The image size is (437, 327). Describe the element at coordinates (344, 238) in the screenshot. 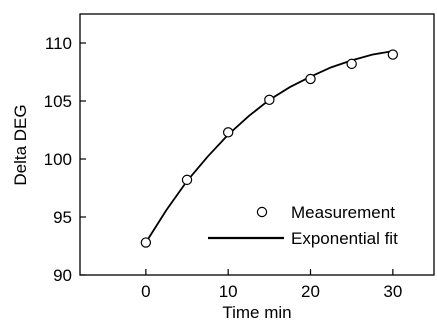

I see `legend-label-fit: Exponential fit` at that location.